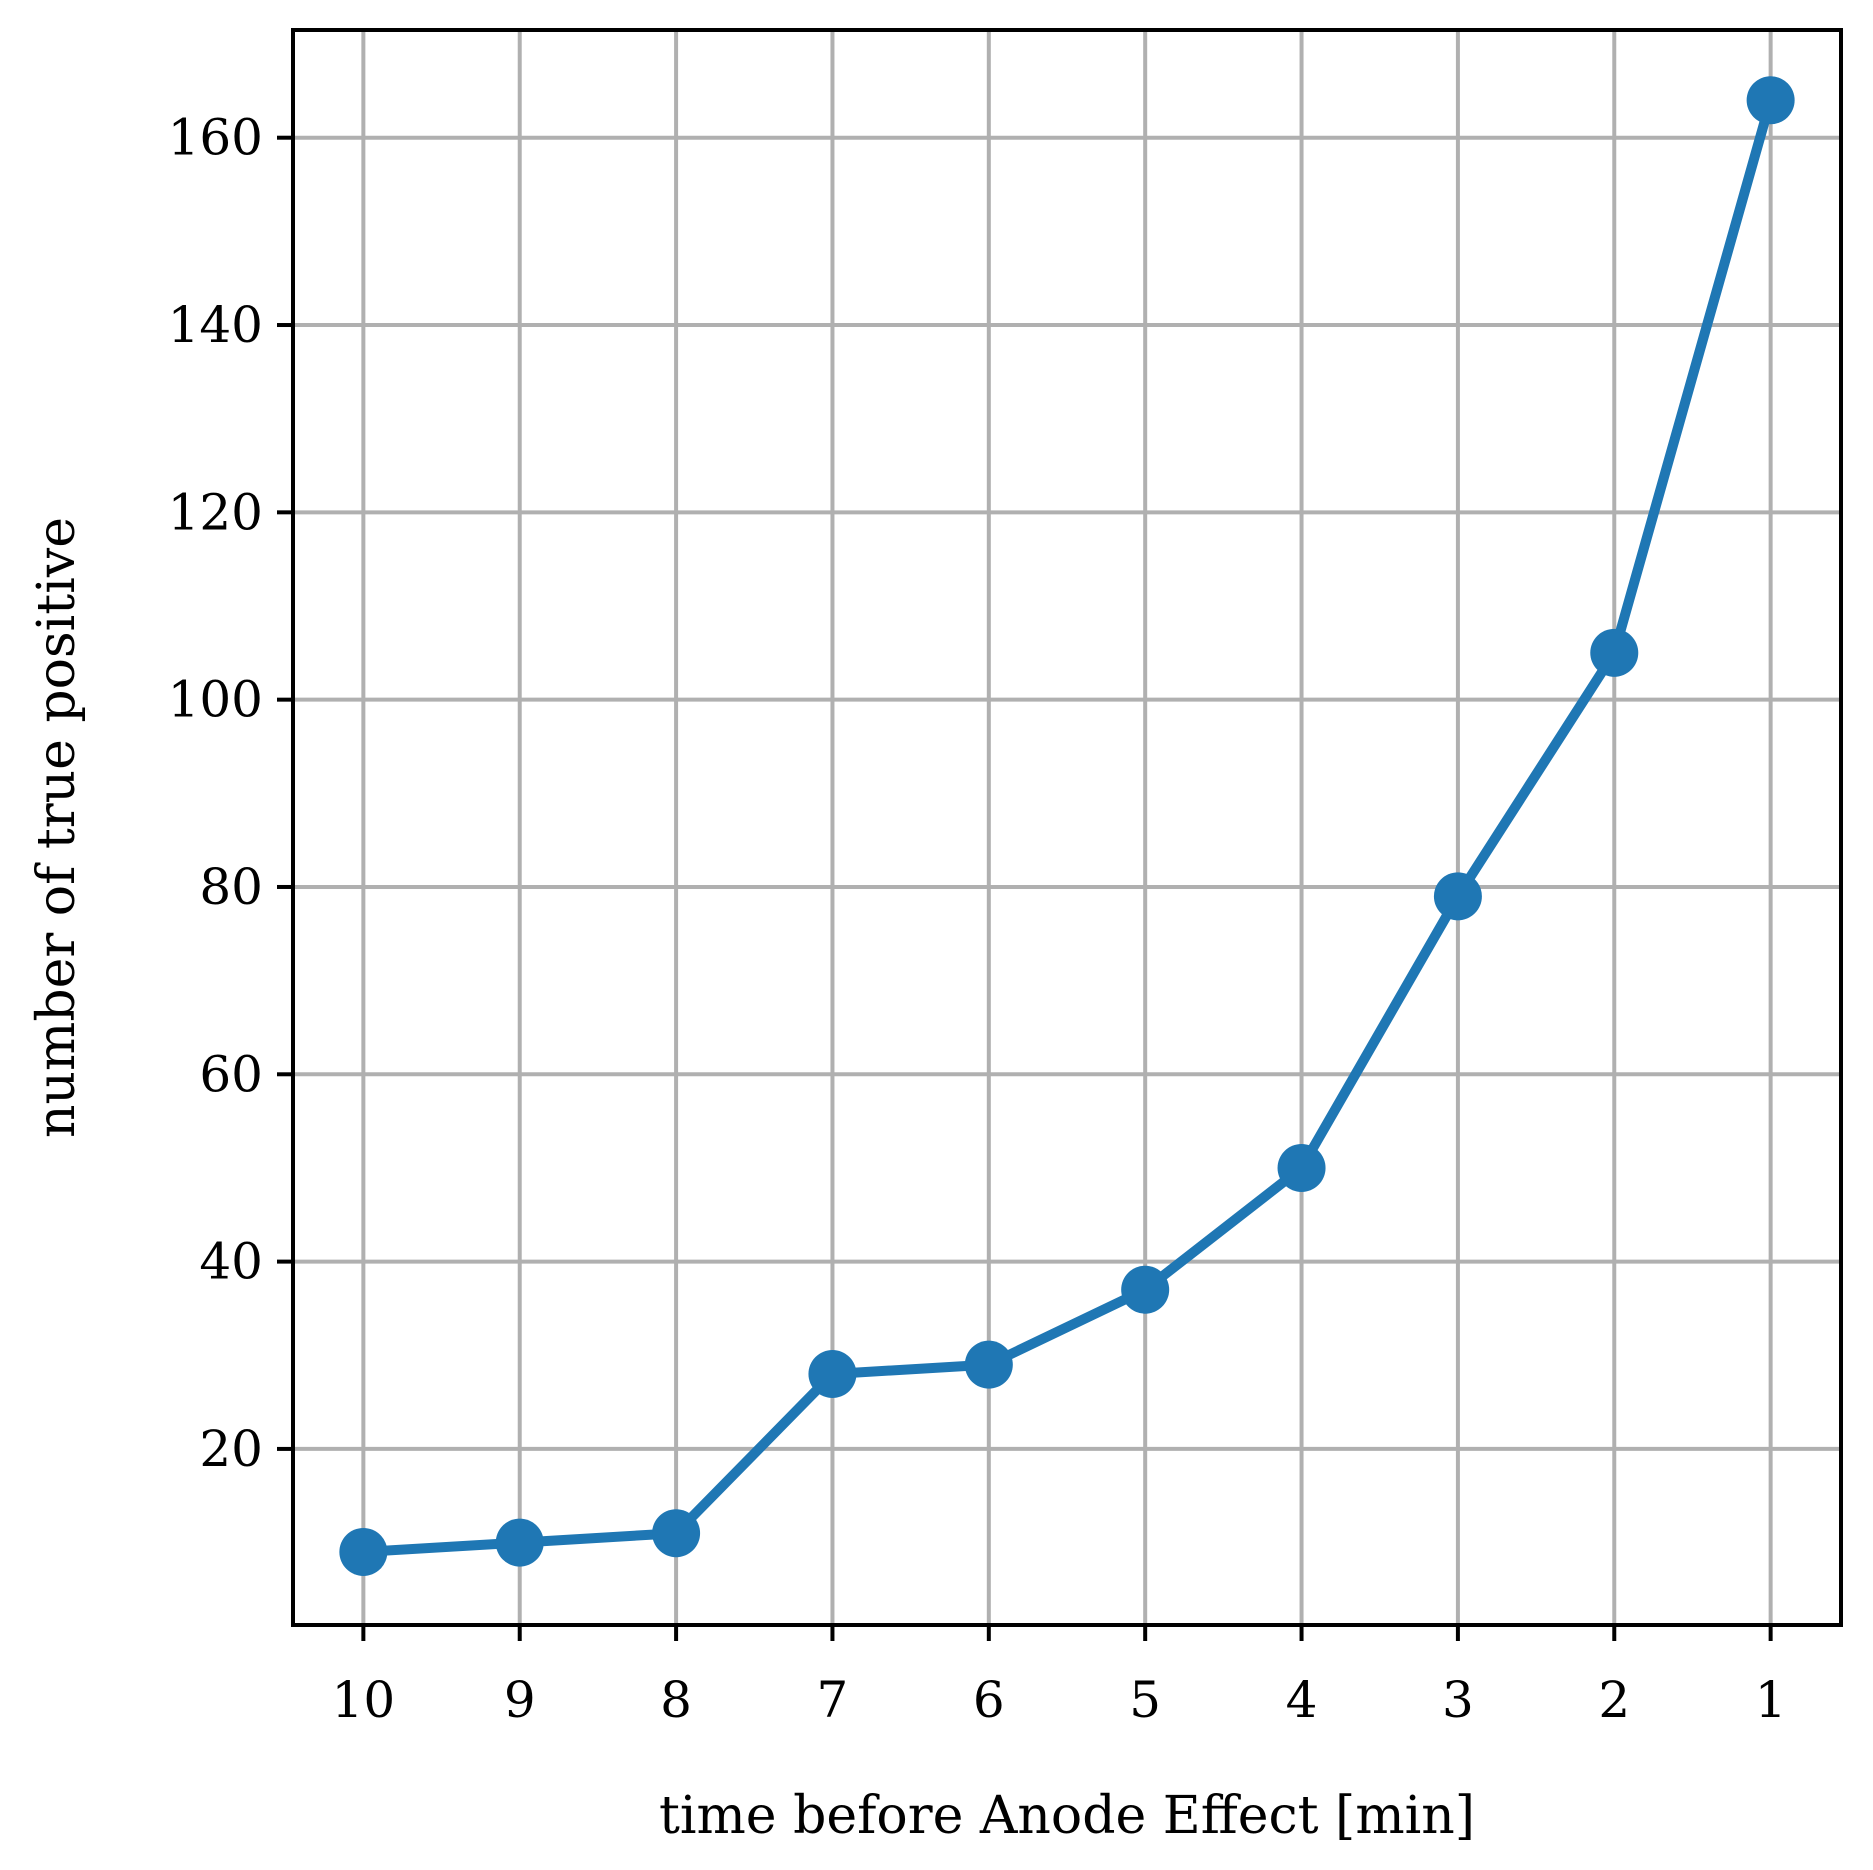 Image resolution: width=1873 pixels, height=1870 pixels. I want to click on x-tick-label: 1, so click(1771, 1700).